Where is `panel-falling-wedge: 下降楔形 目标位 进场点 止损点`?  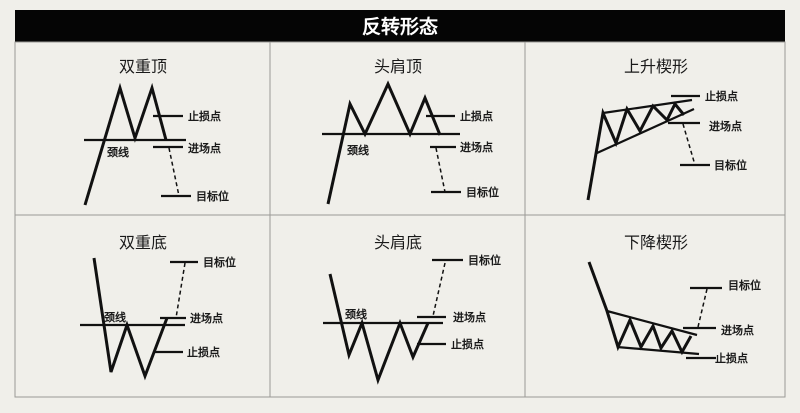
panel-falling-wedge: 下降楔形 目标位 进场点 止损点 is located at coordinates (674, 299).